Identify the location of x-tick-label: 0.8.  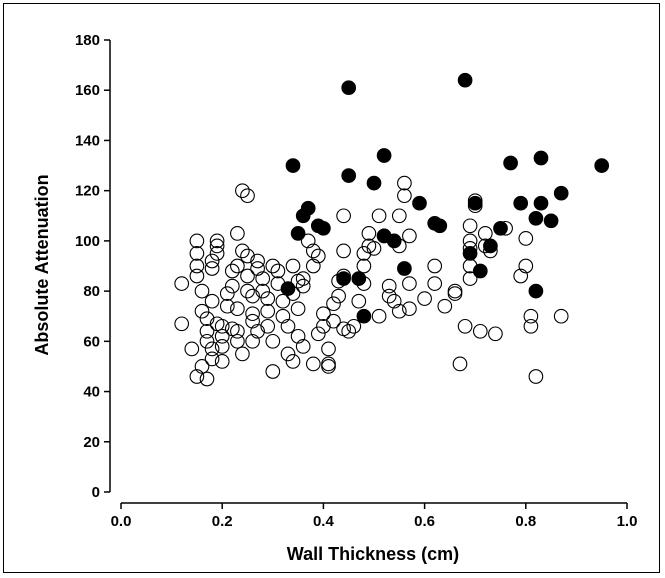
(525, 521).